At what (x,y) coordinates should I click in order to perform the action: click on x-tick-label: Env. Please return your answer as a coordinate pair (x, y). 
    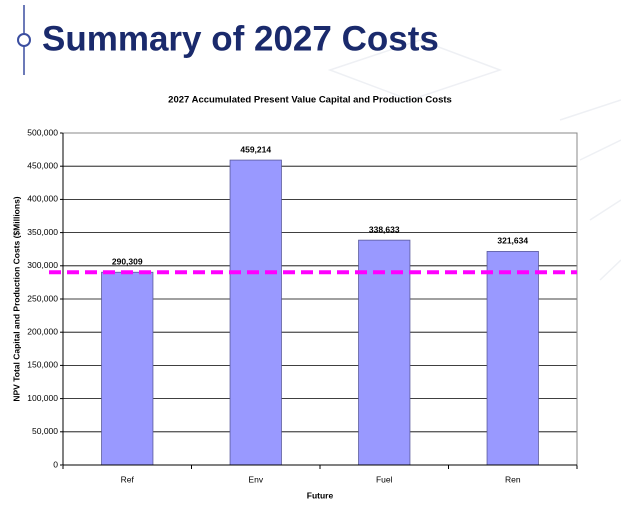
    Looking at the image, I should click on (255, 479).